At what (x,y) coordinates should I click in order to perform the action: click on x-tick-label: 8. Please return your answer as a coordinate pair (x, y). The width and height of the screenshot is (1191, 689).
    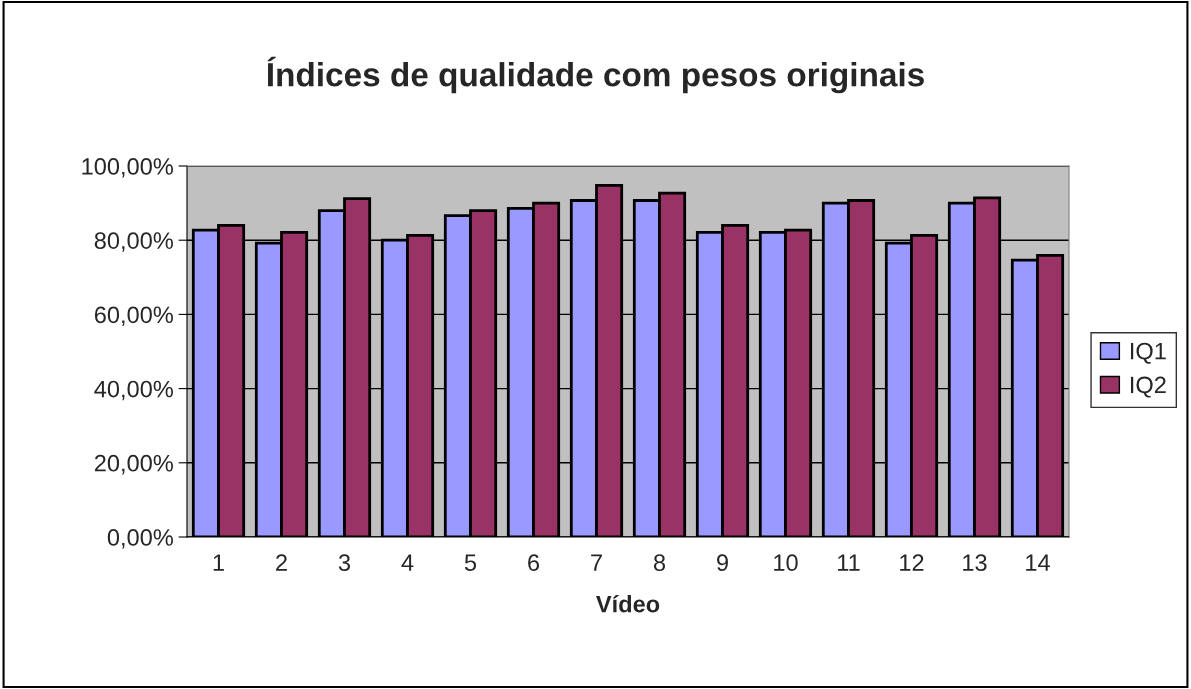
    Looking at the image, I should click on (659, 563).